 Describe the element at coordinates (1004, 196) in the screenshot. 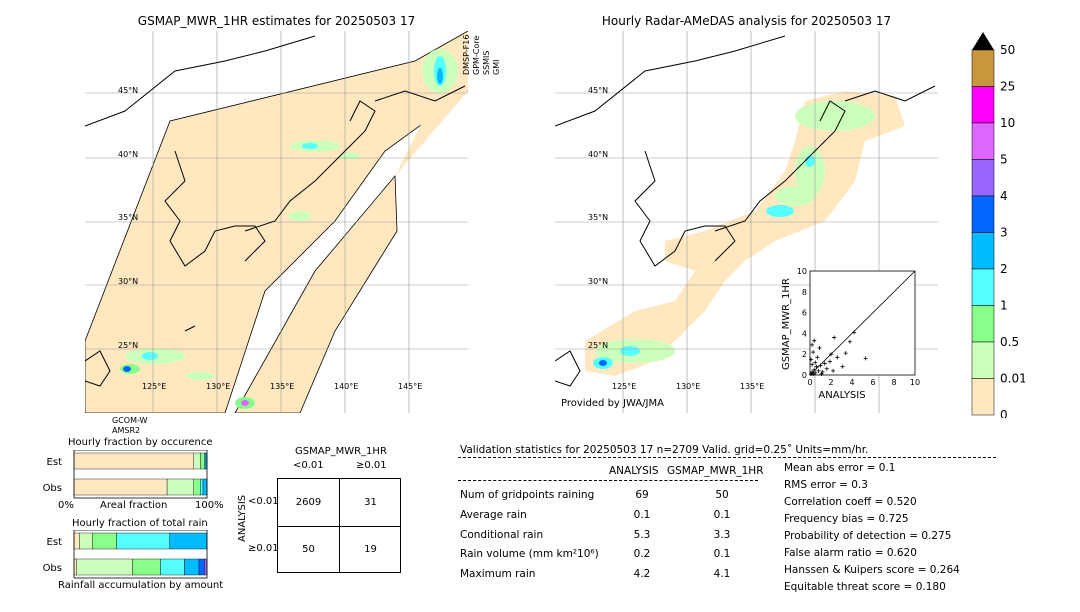

I see `colorbar-label: 4` at that location.